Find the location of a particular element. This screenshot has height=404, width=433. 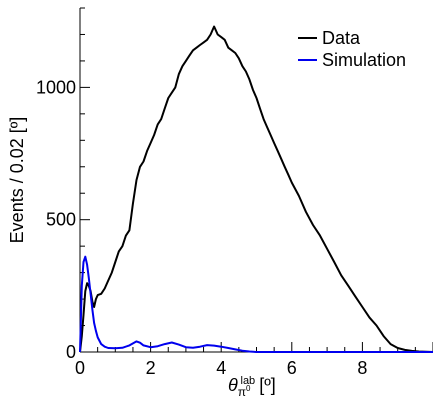

y-axis-label: Events / 0.02 [º] is located at coordinates (17, 180).